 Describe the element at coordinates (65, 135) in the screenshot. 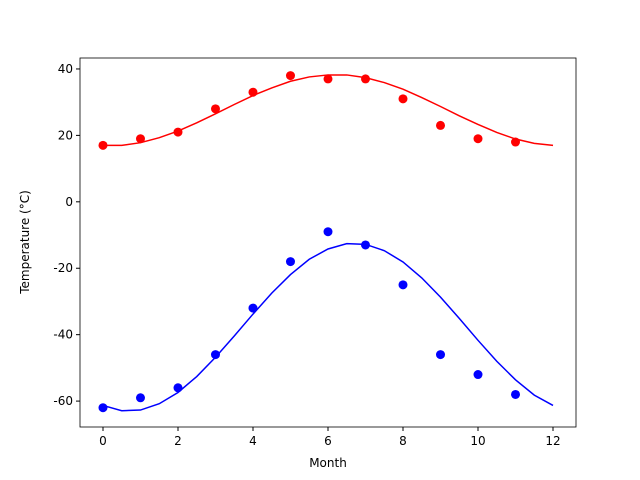

I see `y-tick-label: 20` at that location.